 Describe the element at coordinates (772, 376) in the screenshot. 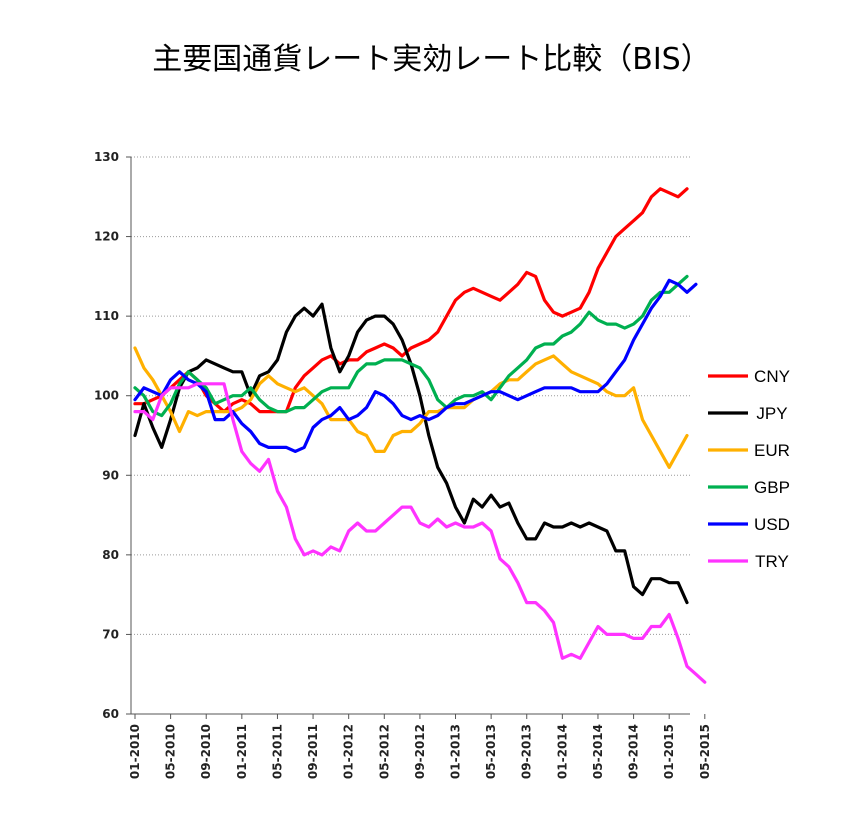

I see `legend-label-cny: CNY` at that location.